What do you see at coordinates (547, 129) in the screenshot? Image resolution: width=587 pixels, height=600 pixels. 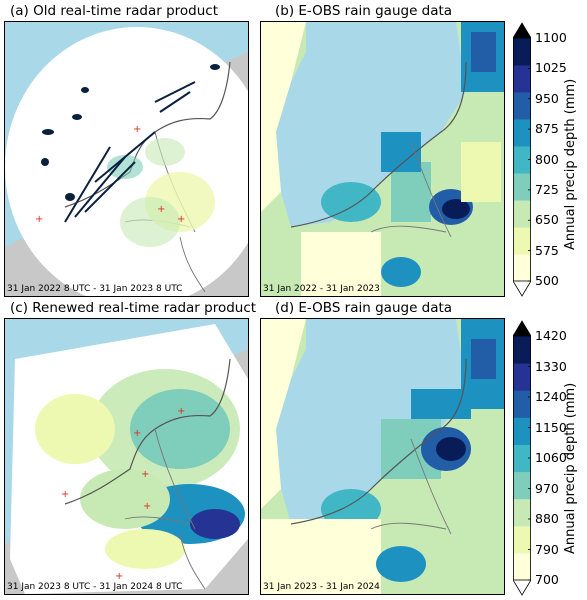 I see `colorbar-tick-label: 875` at bounding box center [547, 129].